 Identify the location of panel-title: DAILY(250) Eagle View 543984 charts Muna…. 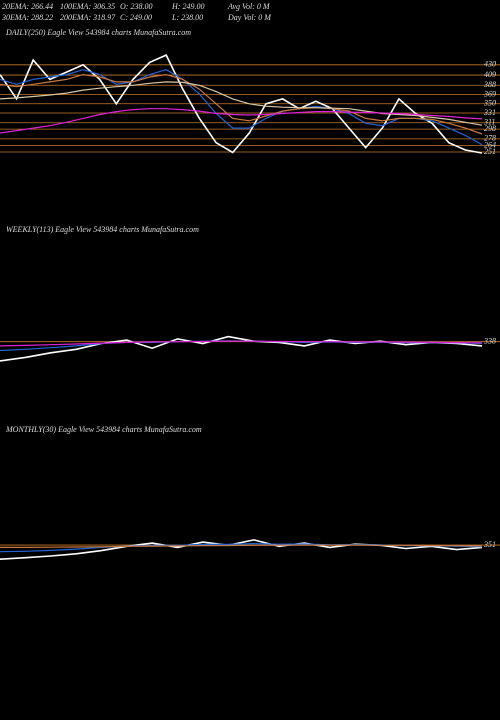
(98, 32).